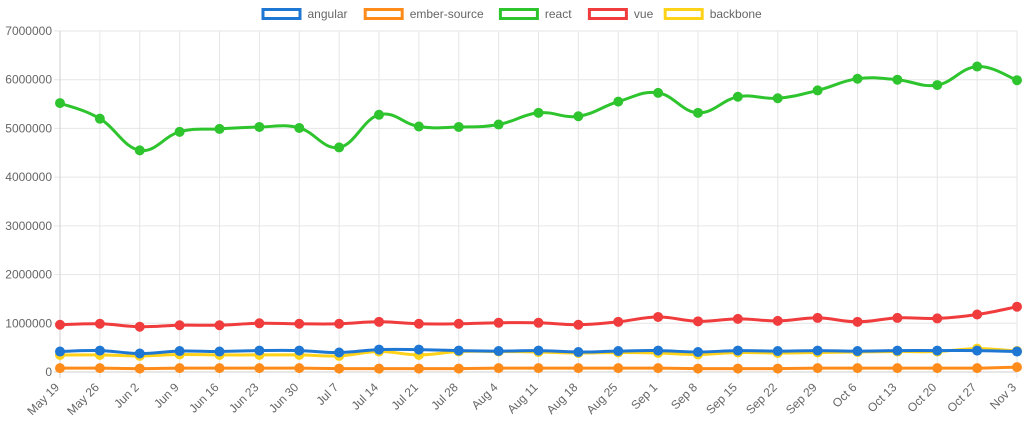 Image resolution: width=1024 pixels, height=432 pixels. Describe the element at coordinates (423, 14) in the screenshot. I see `legend-item-ember-source: ember-source` at that location.